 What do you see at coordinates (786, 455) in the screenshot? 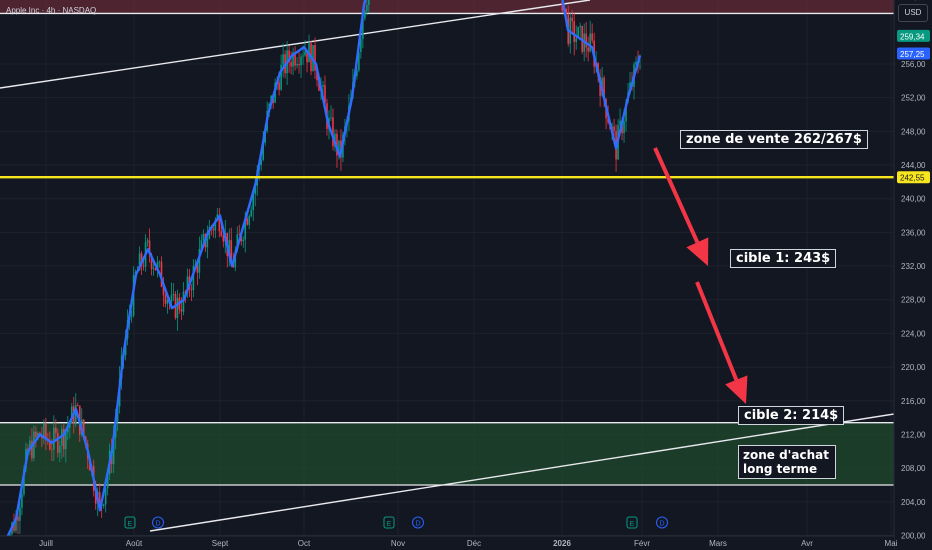
I see `buy-zone-label-line1: zone d'achat` at bounding box center [786, 455].